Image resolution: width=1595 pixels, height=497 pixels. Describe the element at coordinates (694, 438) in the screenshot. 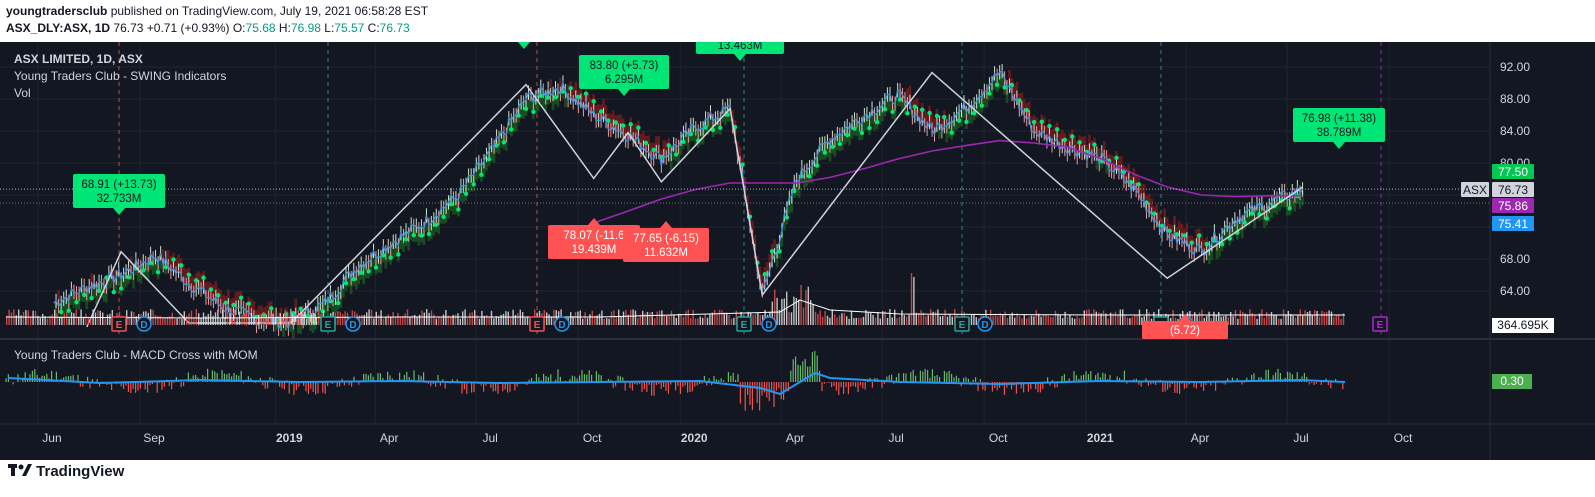

I see `time-axis-label: 2020` at that location.